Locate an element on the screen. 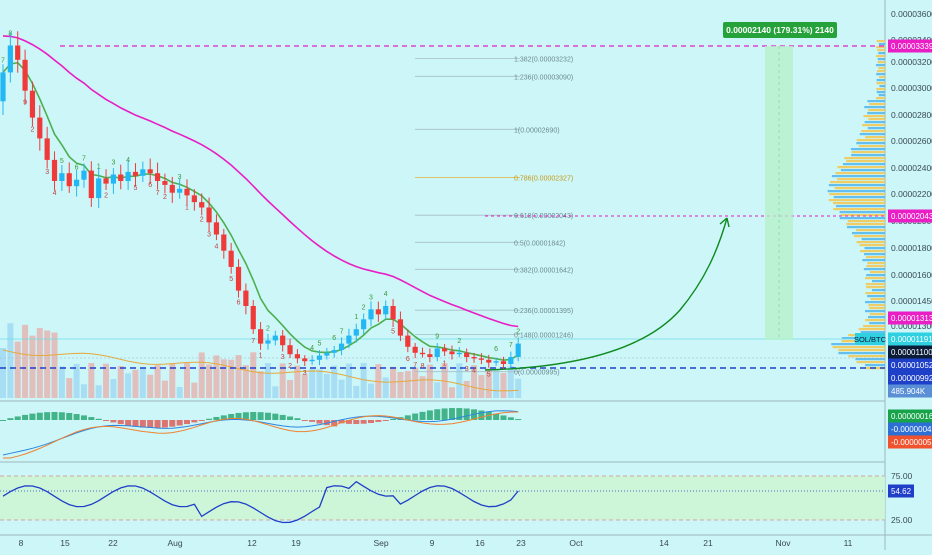 This screenshot has height=555, width=932. sequence-count: 2 is located at coordinates (518, 332).